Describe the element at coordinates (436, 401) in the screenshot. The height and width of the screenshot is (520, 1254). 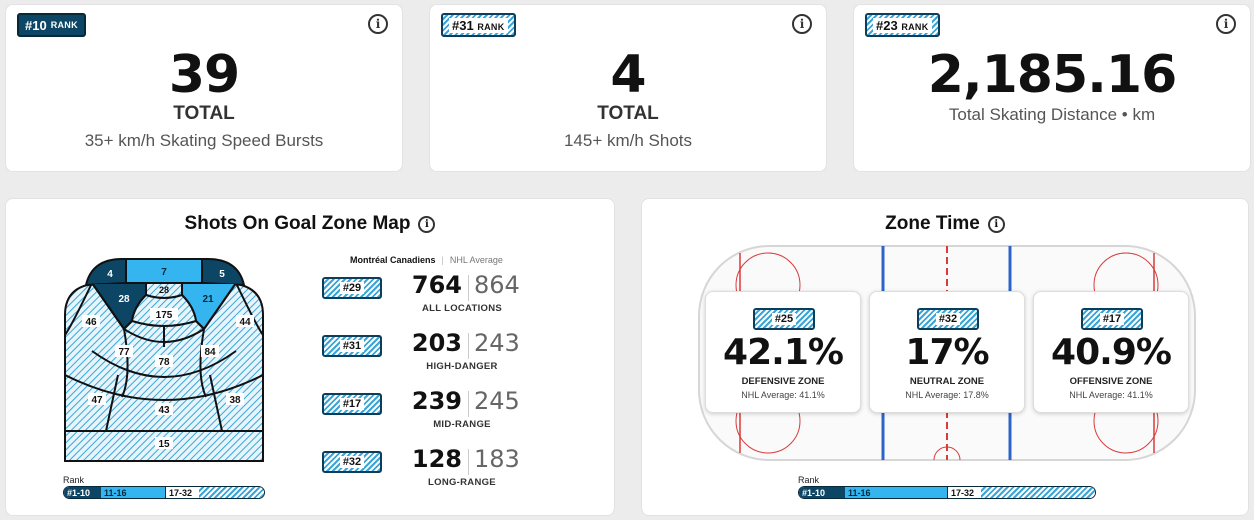
I see `shot-value: 239` at that location.